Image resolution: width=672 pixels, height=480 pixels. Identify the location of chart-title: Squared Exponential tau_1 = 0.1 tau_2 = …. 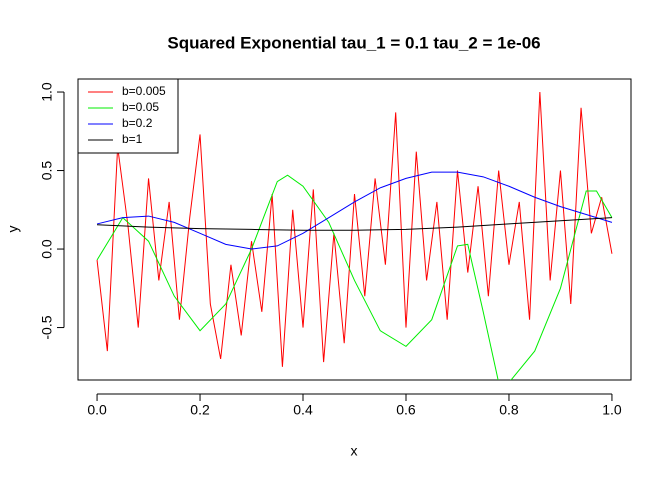
(353, 42).